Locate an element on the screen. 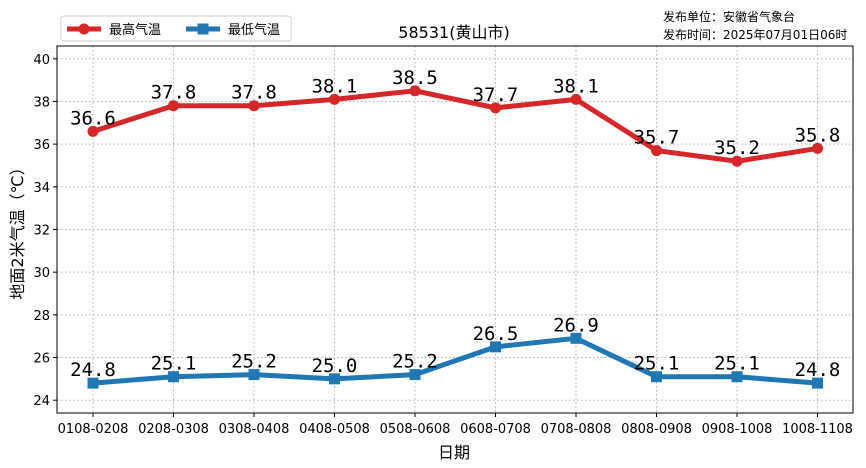  publisher-unit: 发布单位：安徽省气象台 is located at coordinates (729, 17).